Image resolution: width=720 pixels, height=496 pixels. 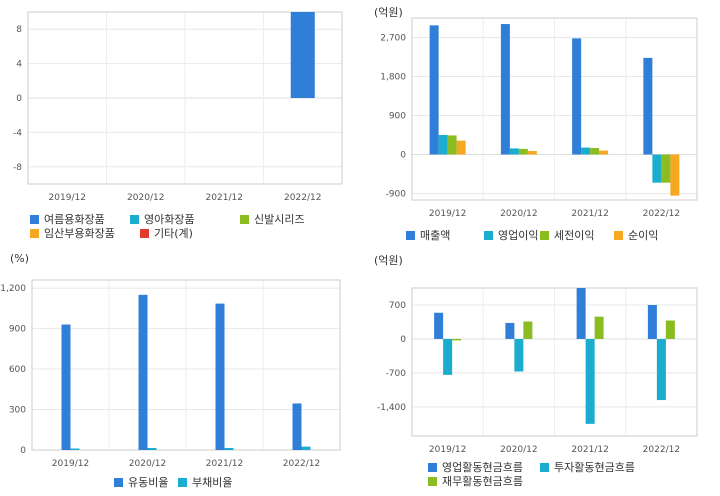 What do you see at coordinates (657, 168) in the screenshot?
I see `bar-영업이익-2022/12` at bounding box center [657, 168].